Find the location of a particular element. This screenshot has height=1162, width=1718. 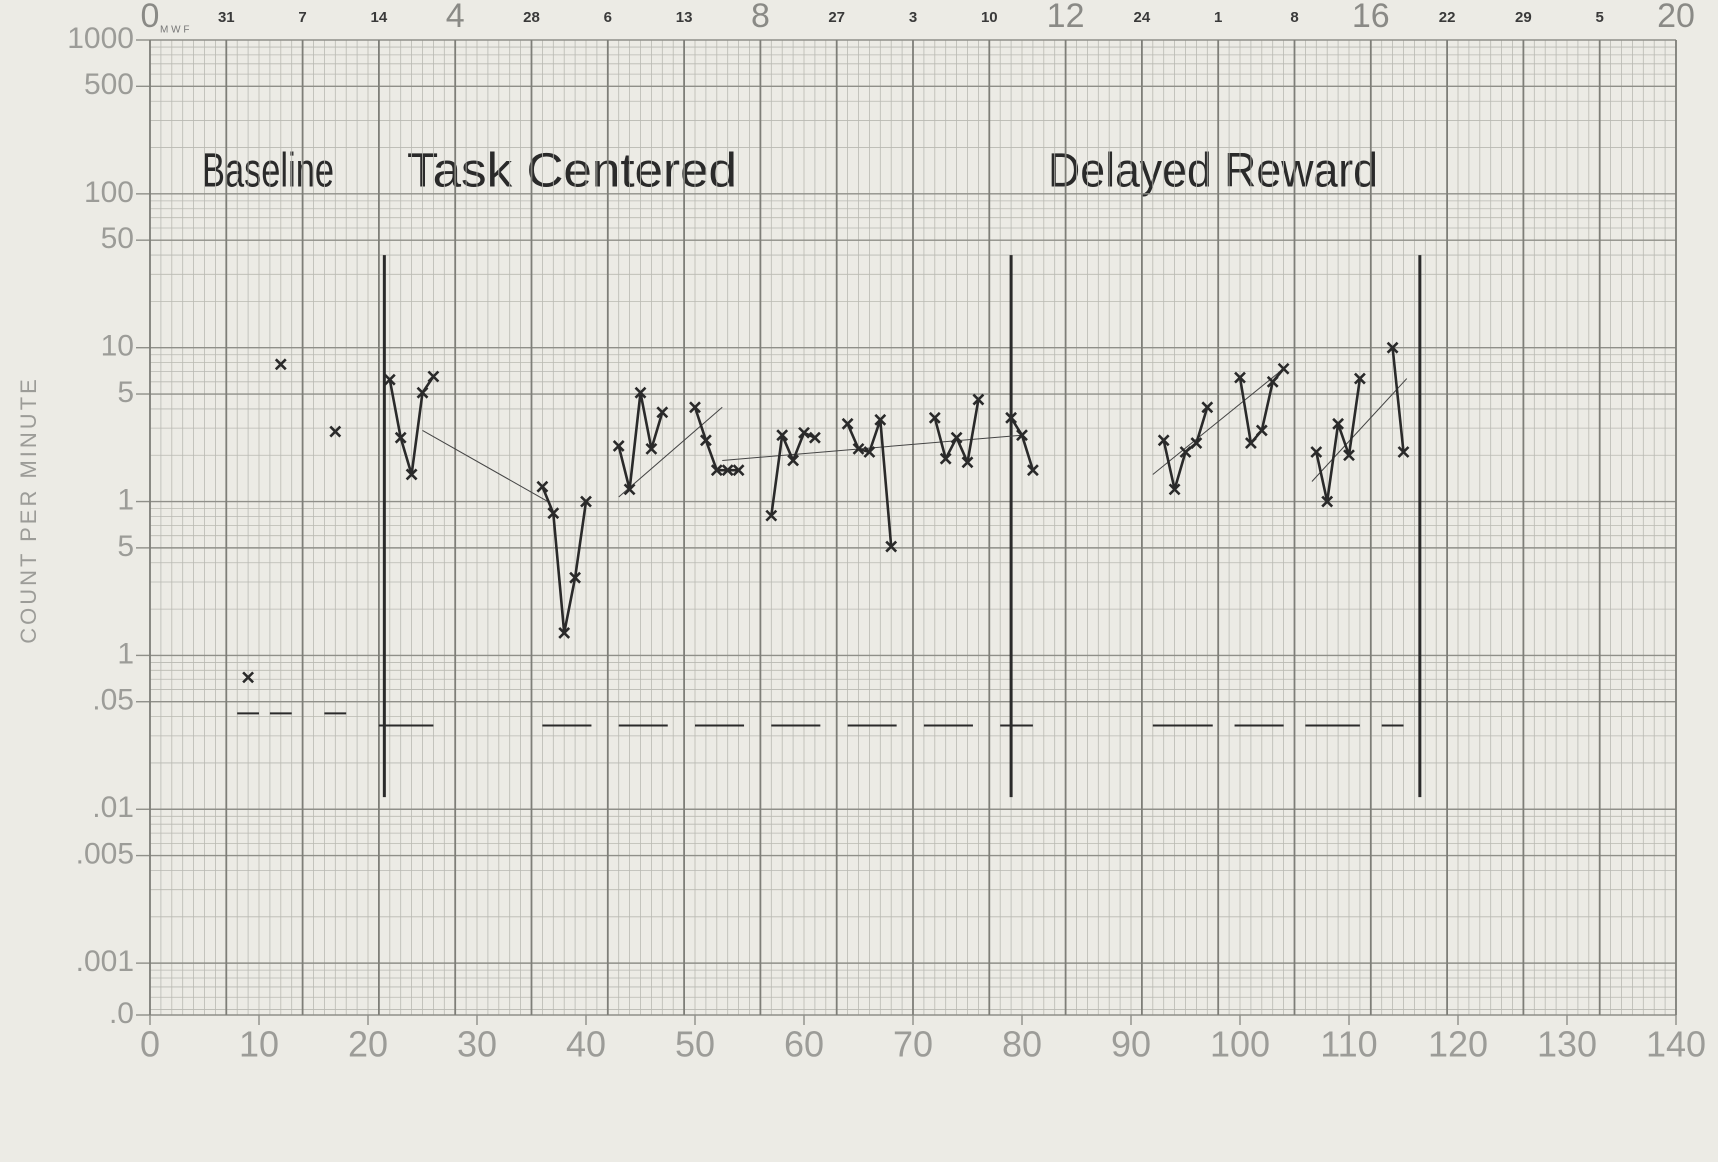

phase-label: Baseline is located at coordinates (268, 171).